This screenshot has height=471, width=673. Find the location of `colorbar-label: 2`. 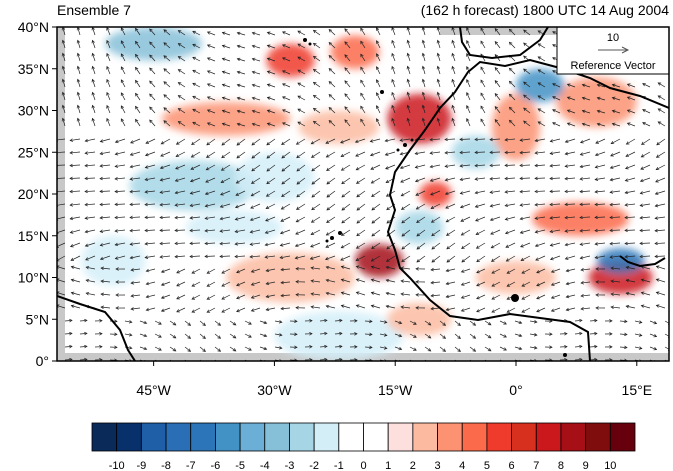

colorbar-label: 2 is located at coordinates (413, 465).